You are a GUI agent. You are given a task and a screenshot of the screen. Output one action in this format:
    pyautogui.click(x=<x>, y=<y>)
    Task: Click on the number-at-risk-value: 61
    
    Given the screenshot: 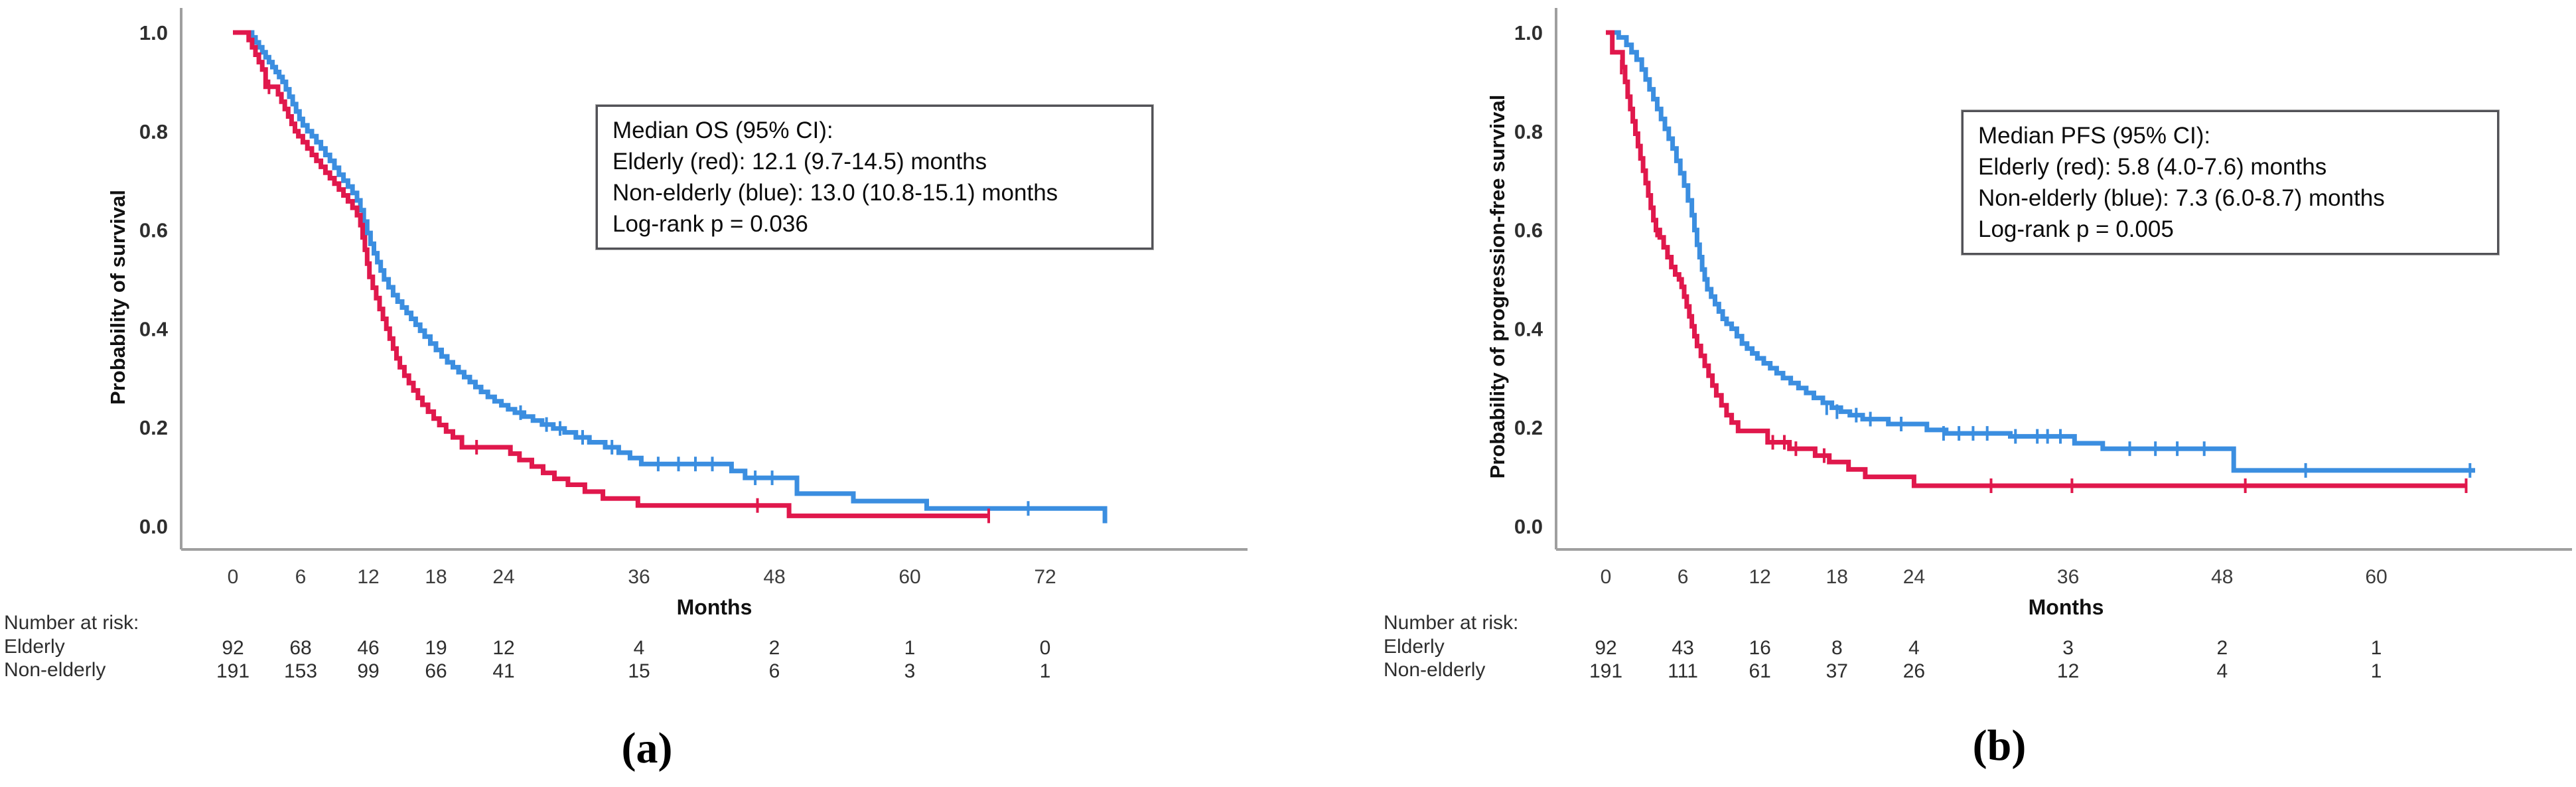 What is the action you would take?
    pyautogui.click(x=1760, y=671)
    